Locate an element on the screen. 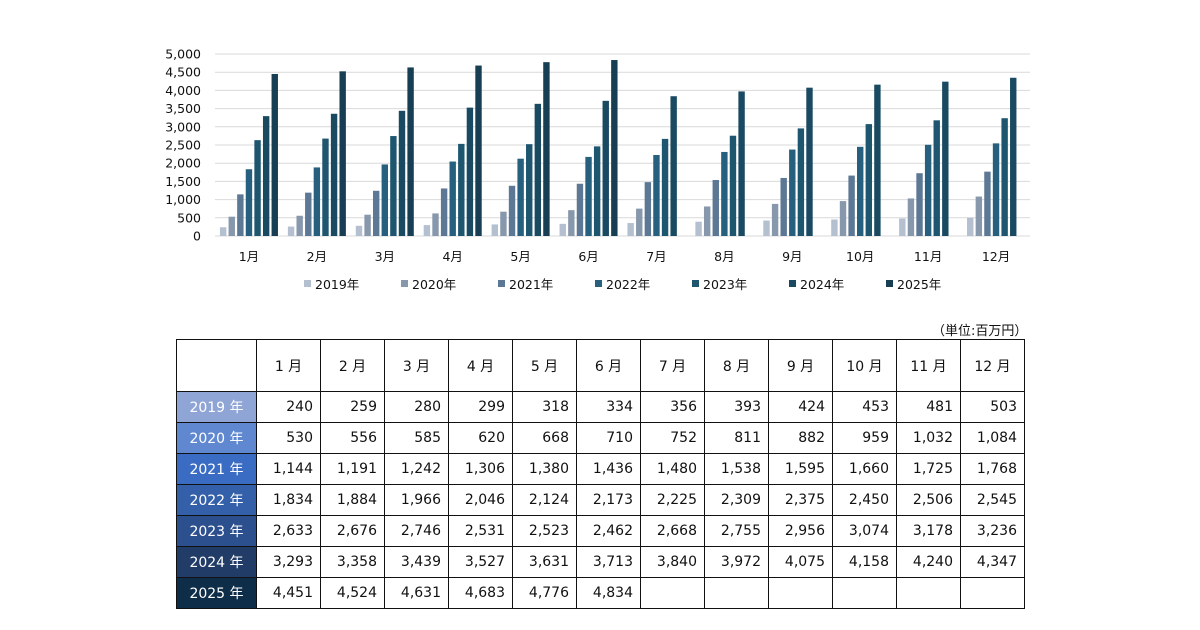 Image resolution: width=1200 pixels, height=630 pixels. x-tick-label: 3月 is located at coordinates (385, 256).